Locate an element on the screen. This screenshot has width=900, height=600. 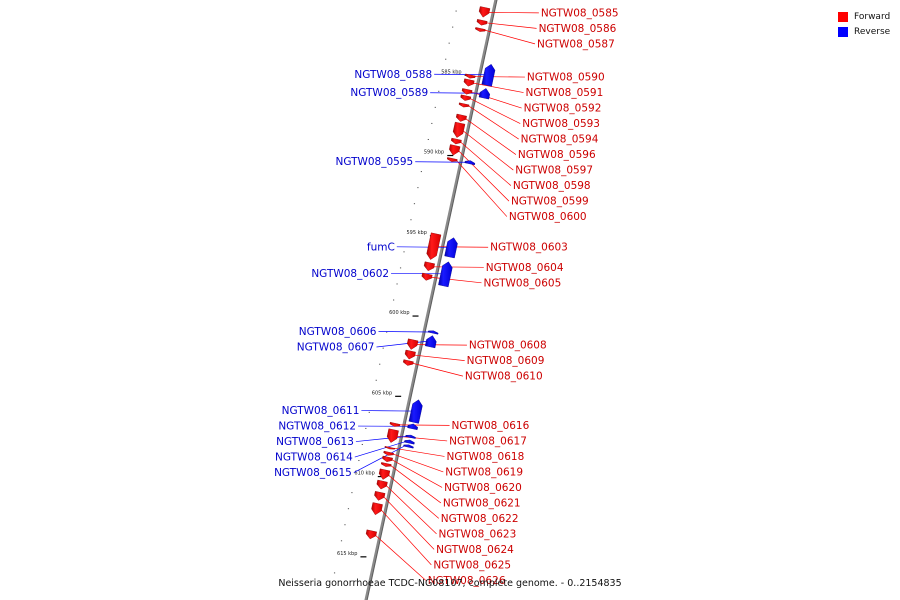
gene-label: NGTW08_0597 is located at coordinates (554, 171).